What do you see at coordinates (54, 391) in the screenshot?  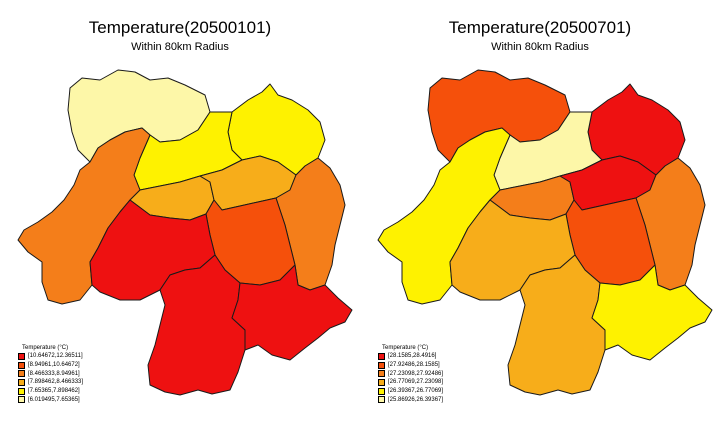 I see `legend-label: [7.65365,7.898462]` at bounding box center [54, 391].